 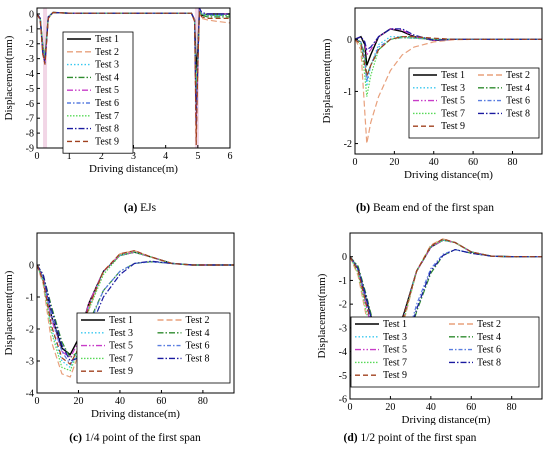 I want to click on x-tick-label: 3, so click(x=133, y=156).